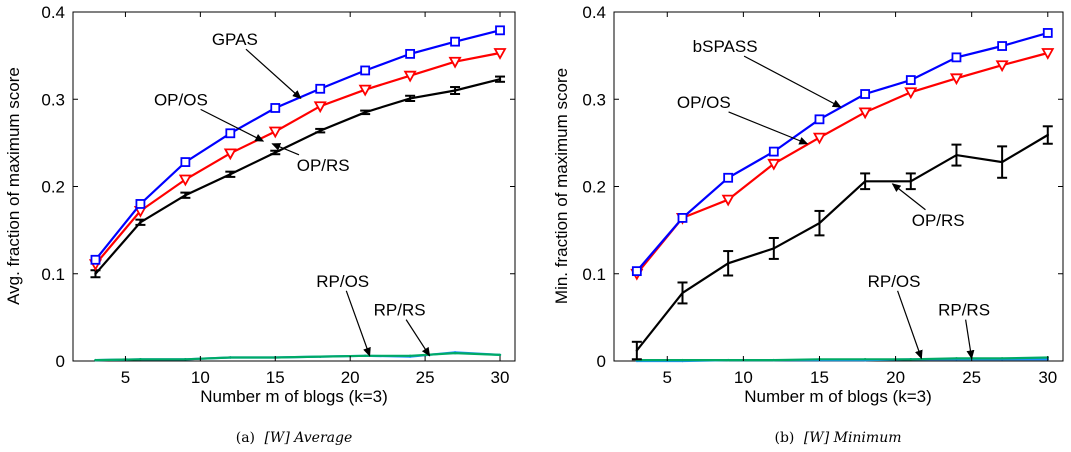 Image resolution: width=1071 pixels, height=452 pixels. I want to click on x-tick-label: 25, so click(971, 377).